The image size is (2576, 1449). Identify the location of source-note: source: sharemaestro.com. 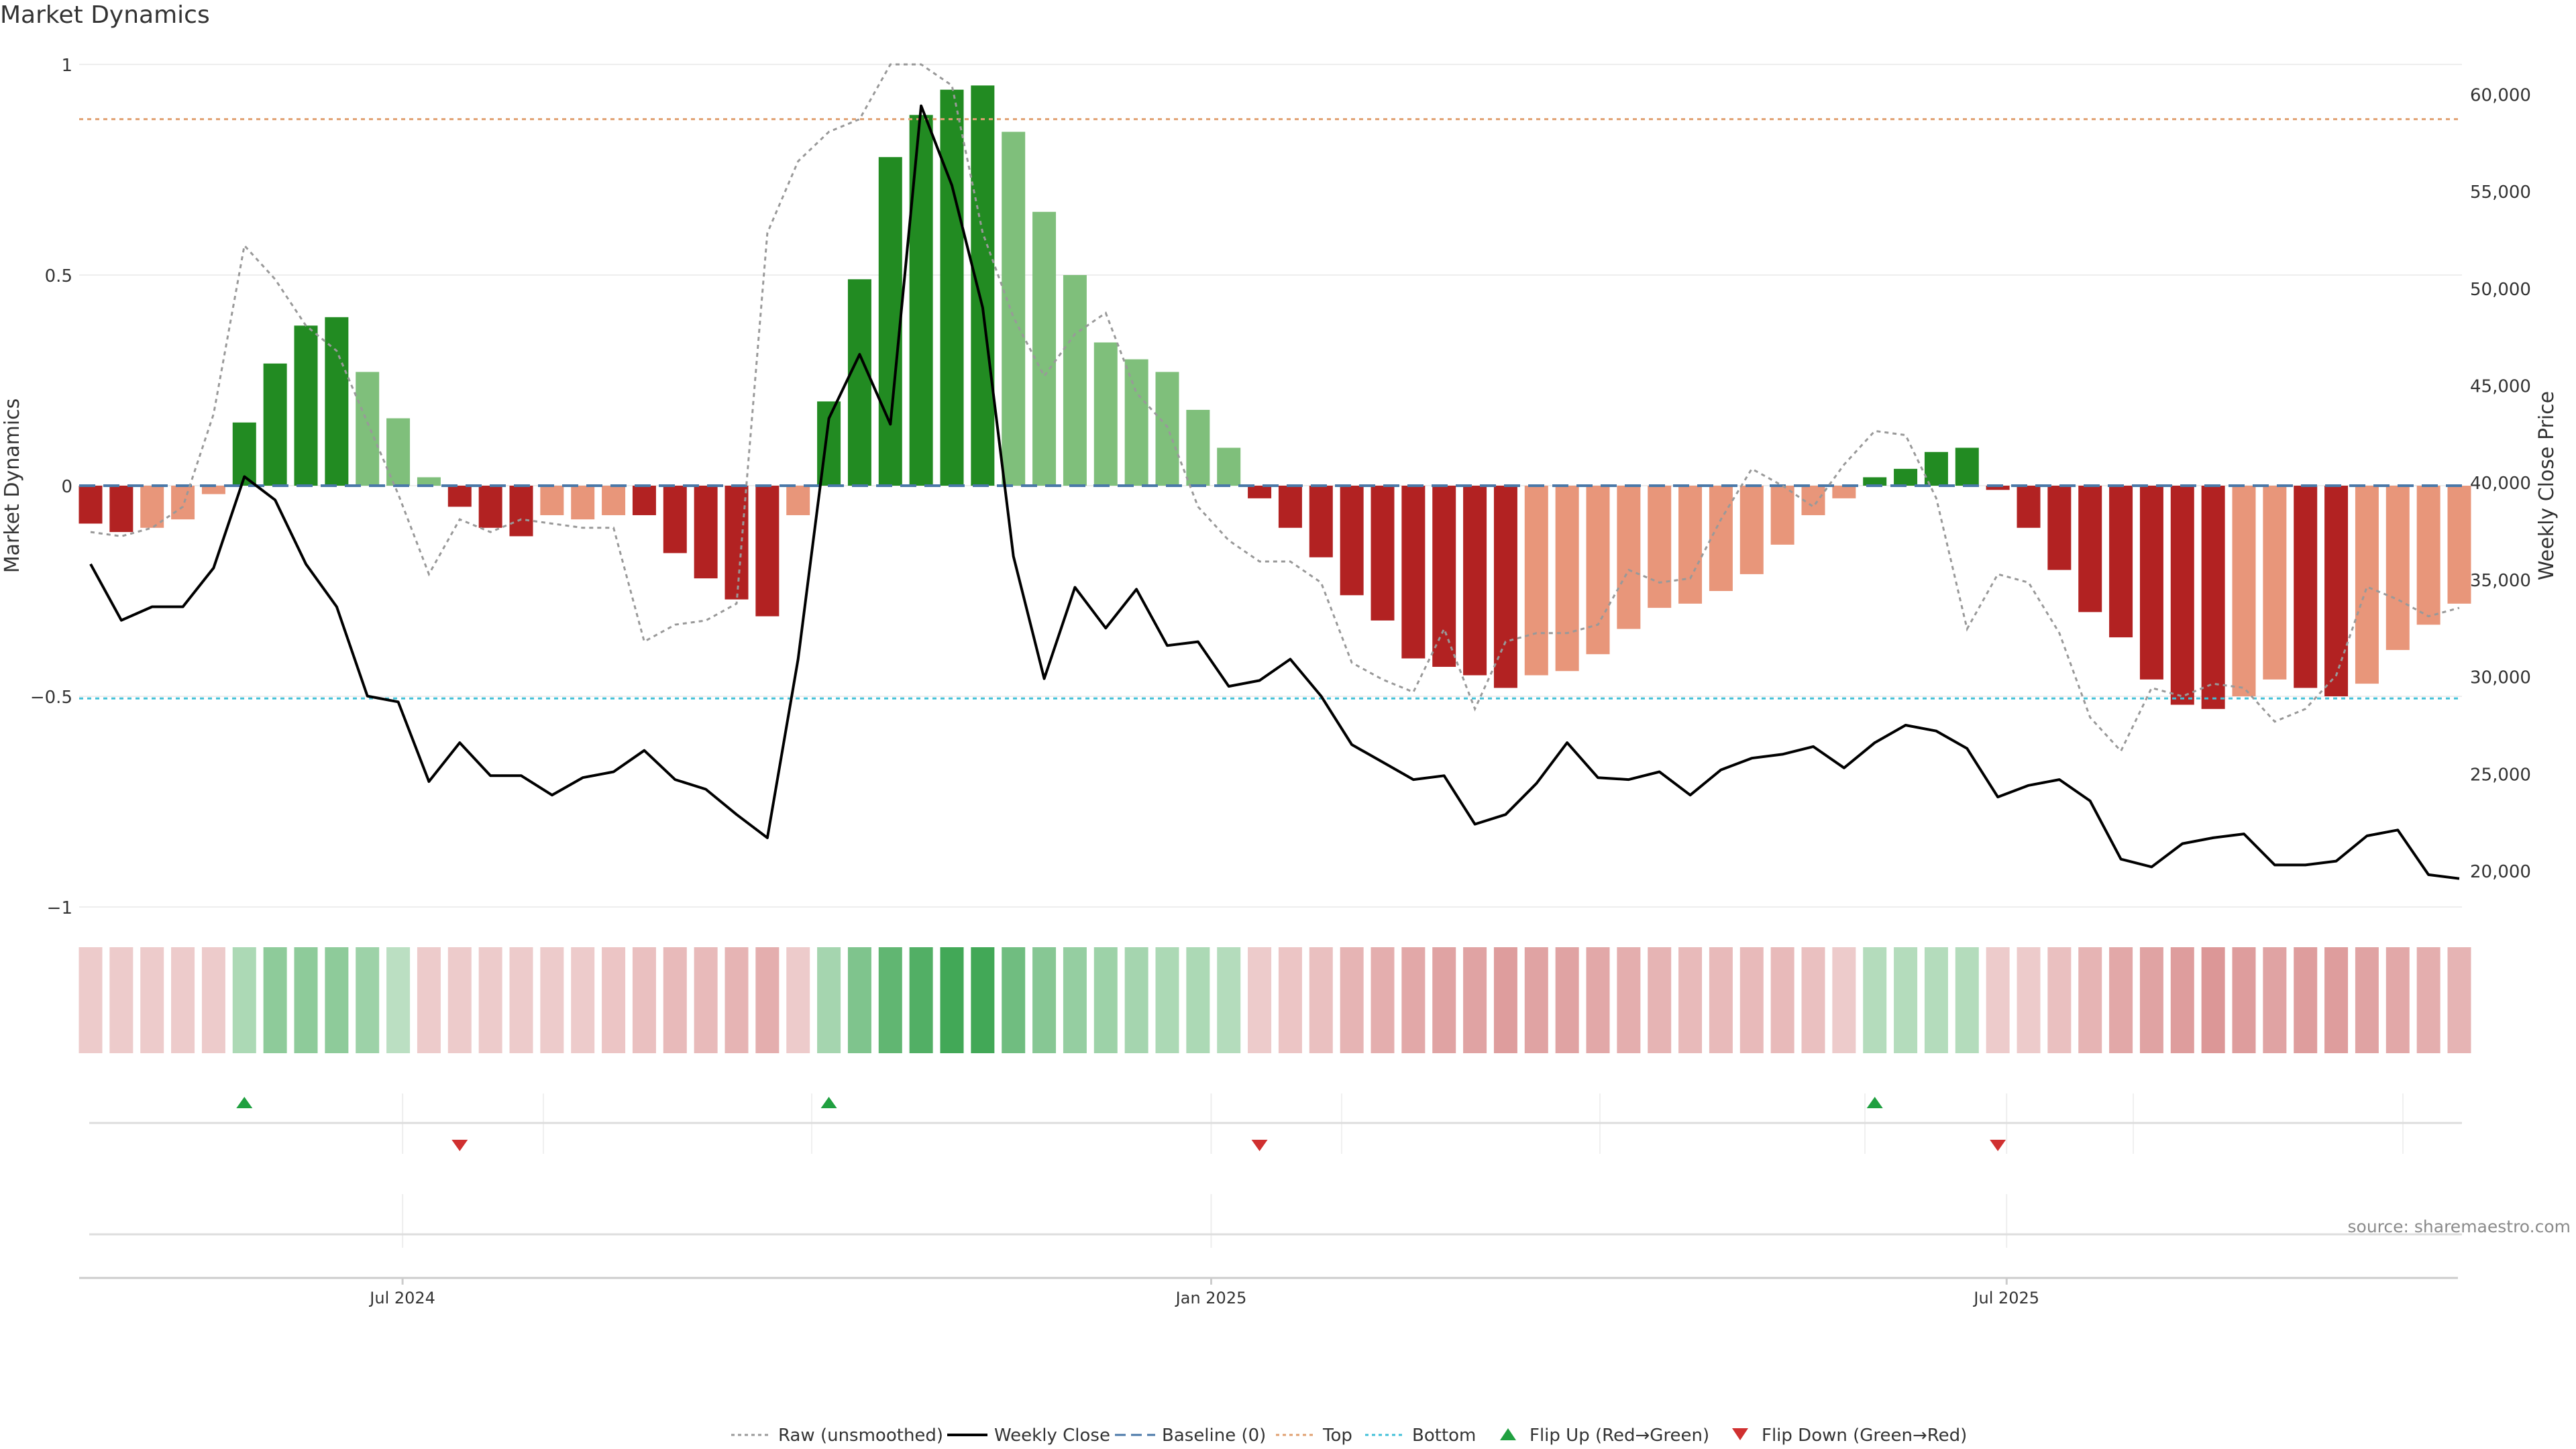
(2459, 1226).